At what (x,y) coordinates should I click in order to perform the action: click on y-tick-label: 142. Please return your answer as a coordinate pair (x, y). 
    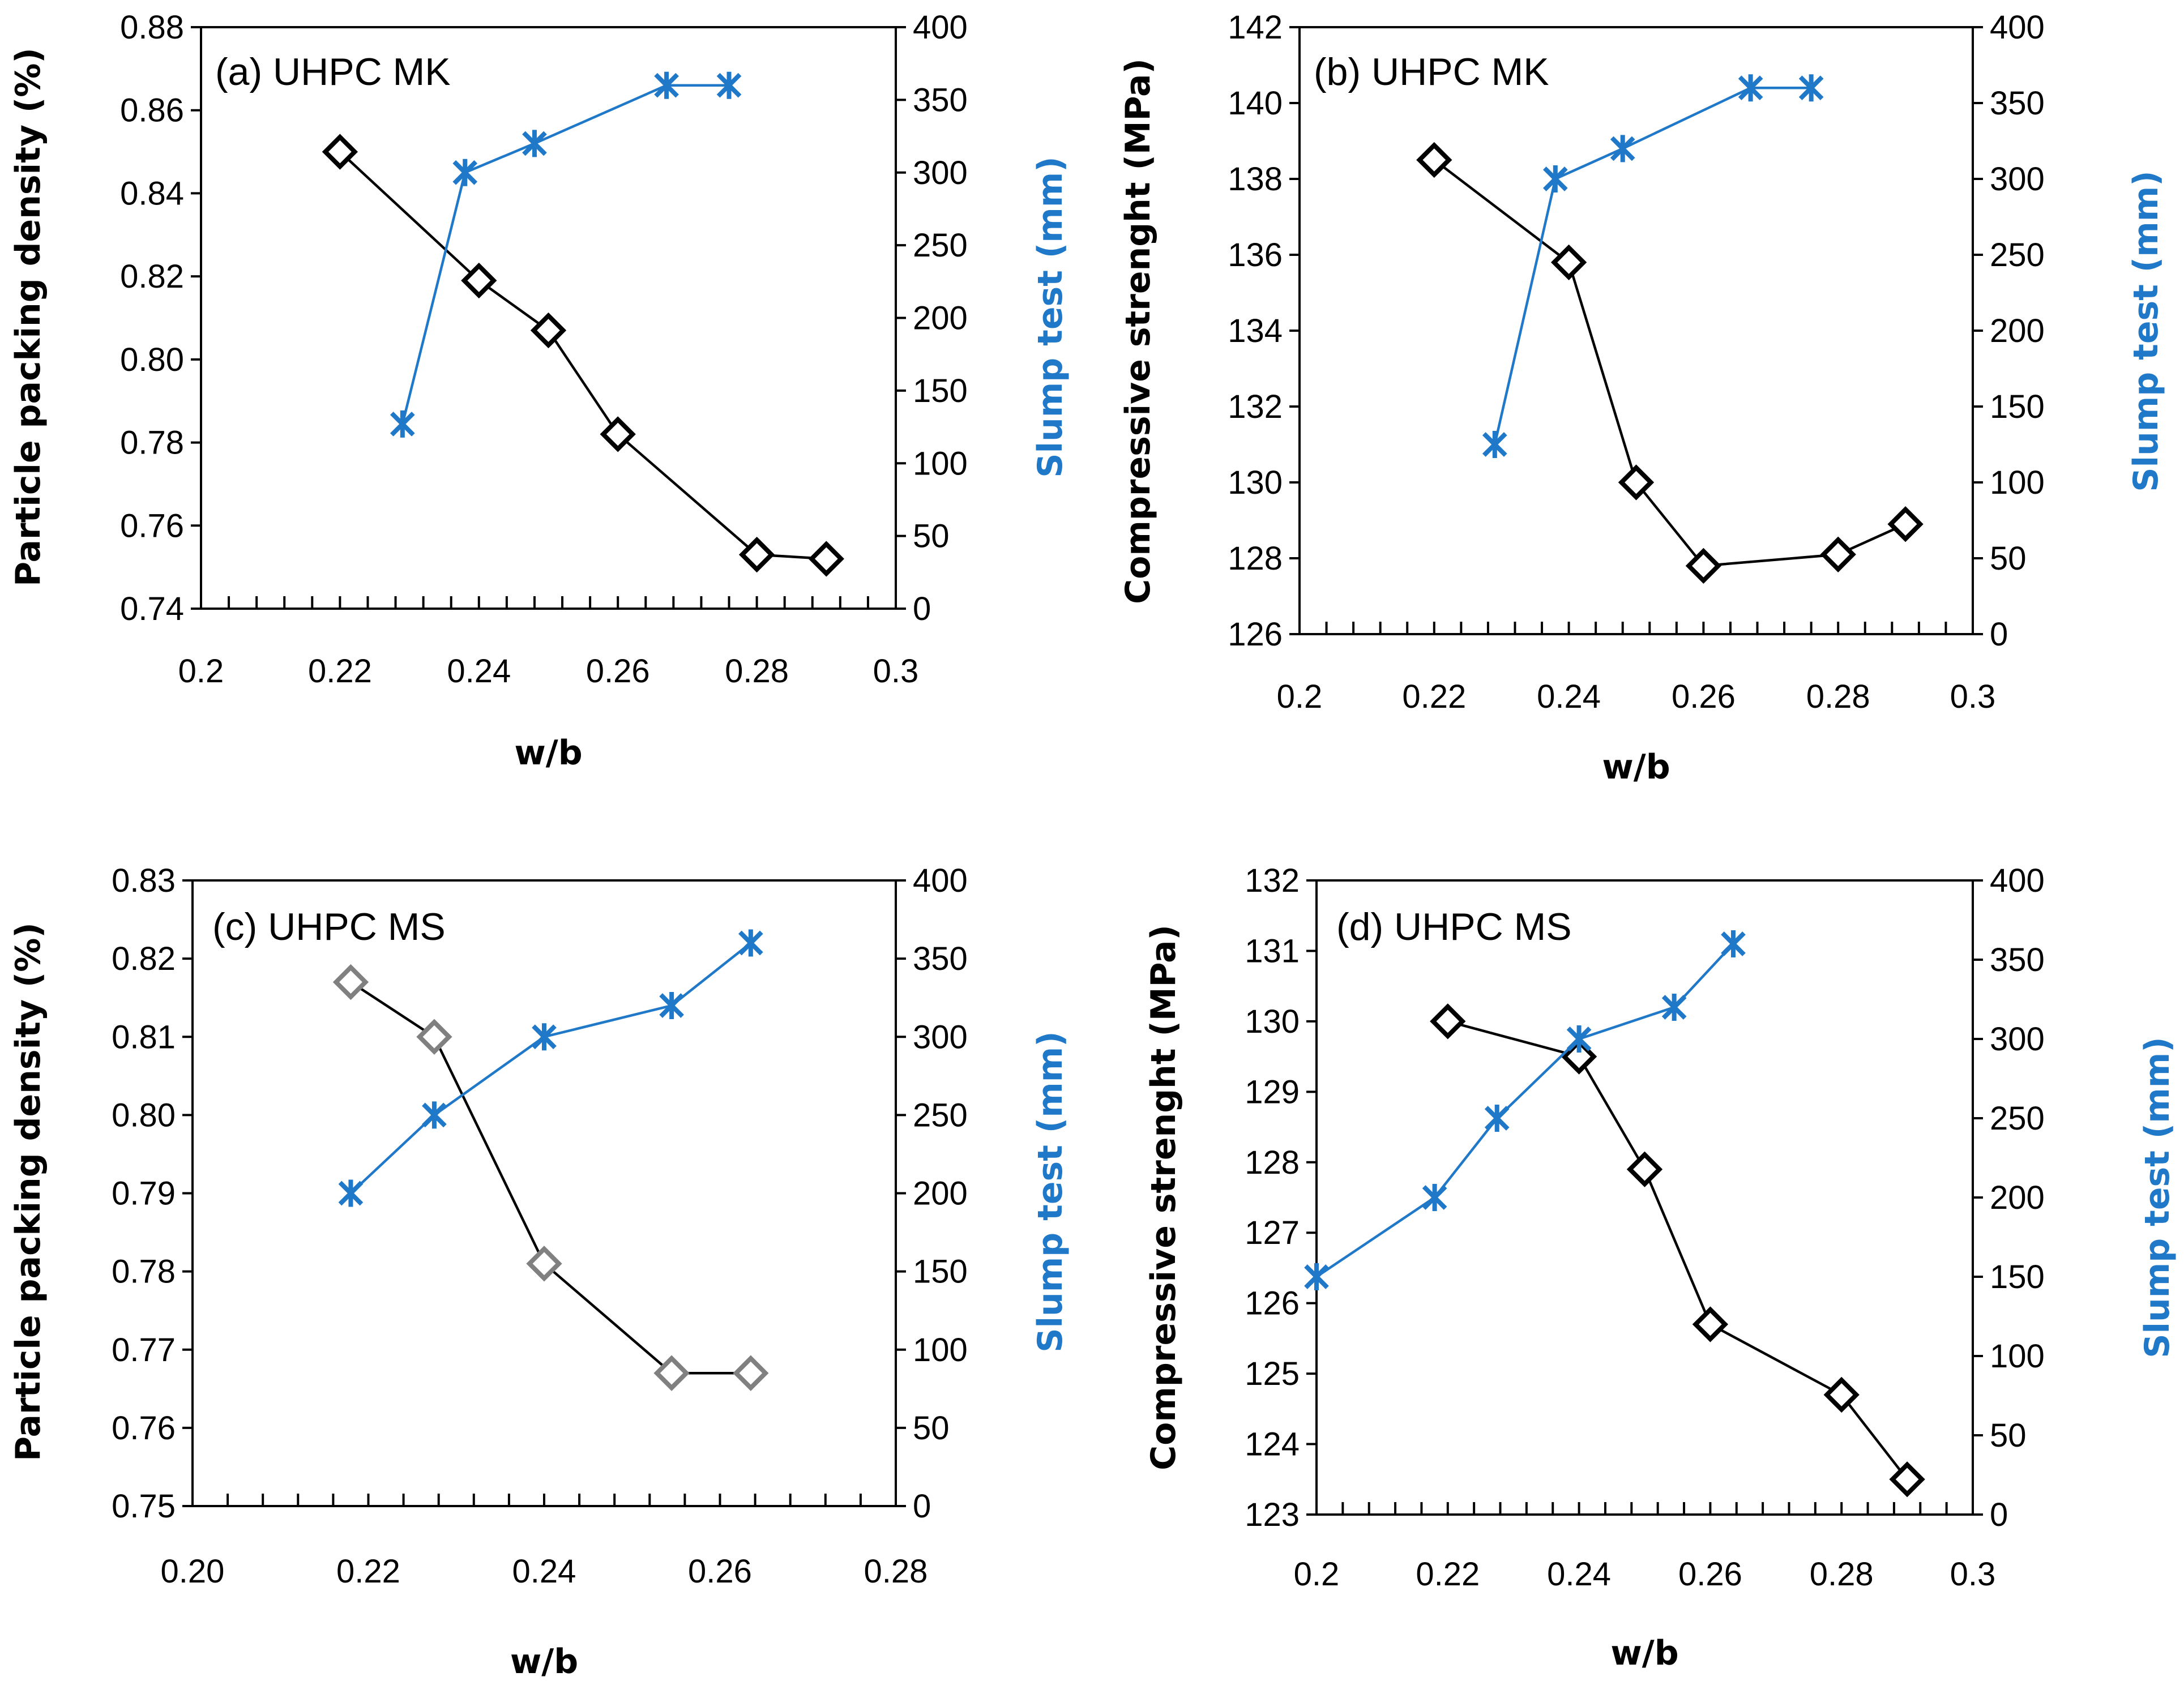
    Looking at the image, I should click on (1255, 27).